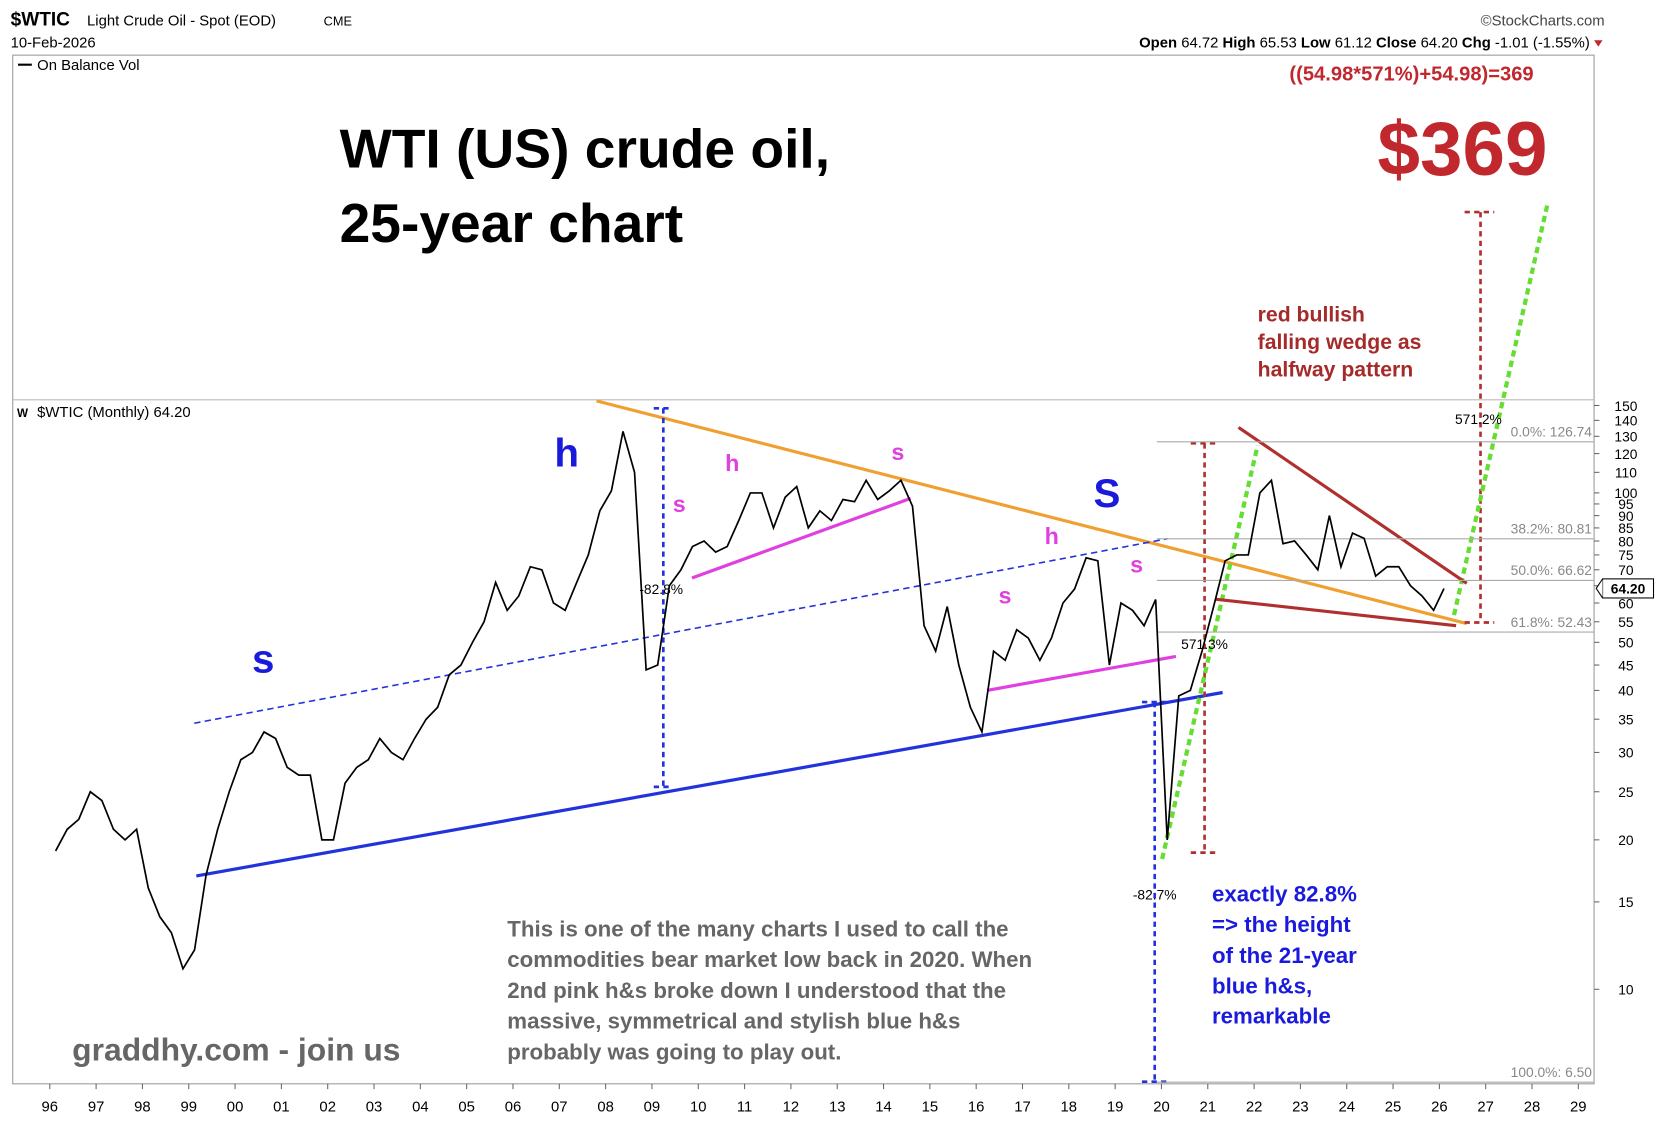  What do you see at coordinates (1081, 673) in the screenshot?
I see `pink-neckline` at bounding box center [1081, 673].